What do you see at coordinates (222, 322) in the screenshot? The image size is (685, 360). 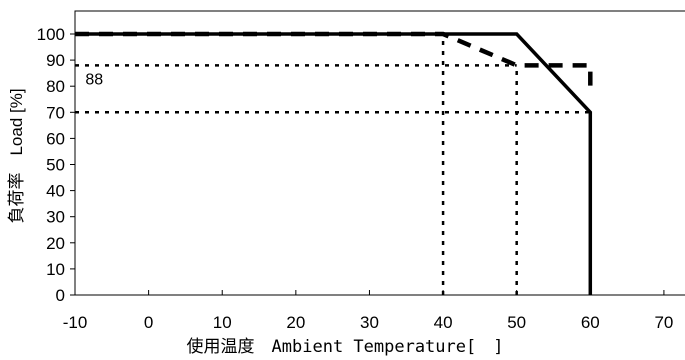 I see `x-tick-label: 10` at bounding box center [222, 322].